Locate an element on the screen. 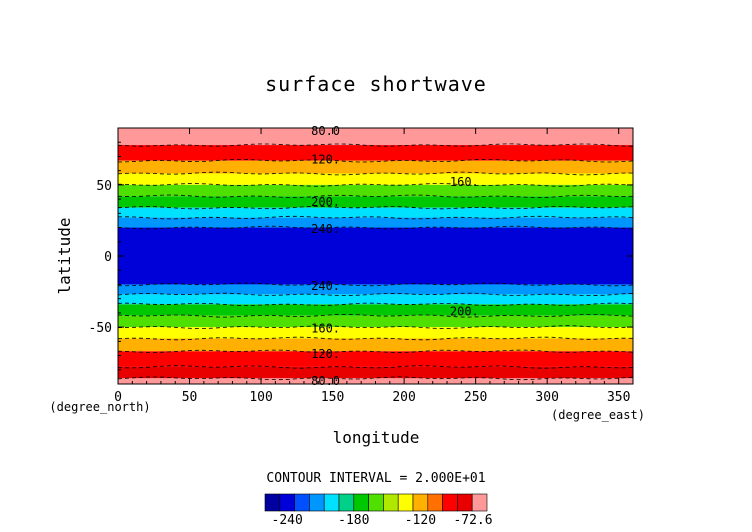 The height and width of the screenshot is (532, 752). x-tick-label-6: 300 is located at coordinates (546, 397).